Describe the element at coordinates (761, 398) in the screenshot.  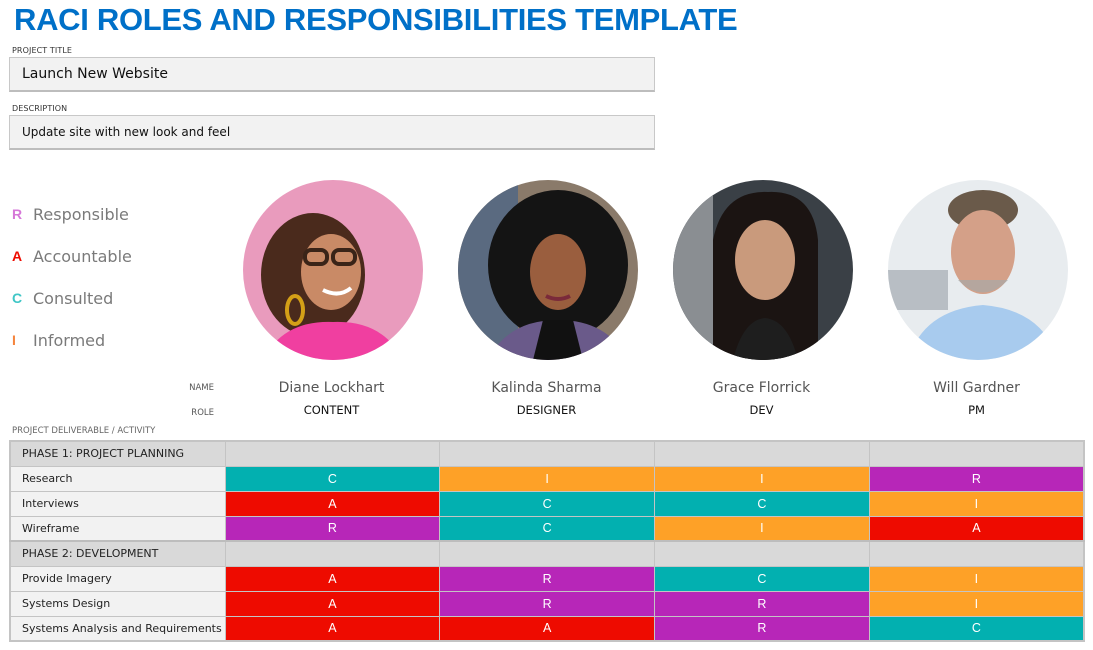
I see `person-grace-florrick: Grace Florrick DEV` at that location.